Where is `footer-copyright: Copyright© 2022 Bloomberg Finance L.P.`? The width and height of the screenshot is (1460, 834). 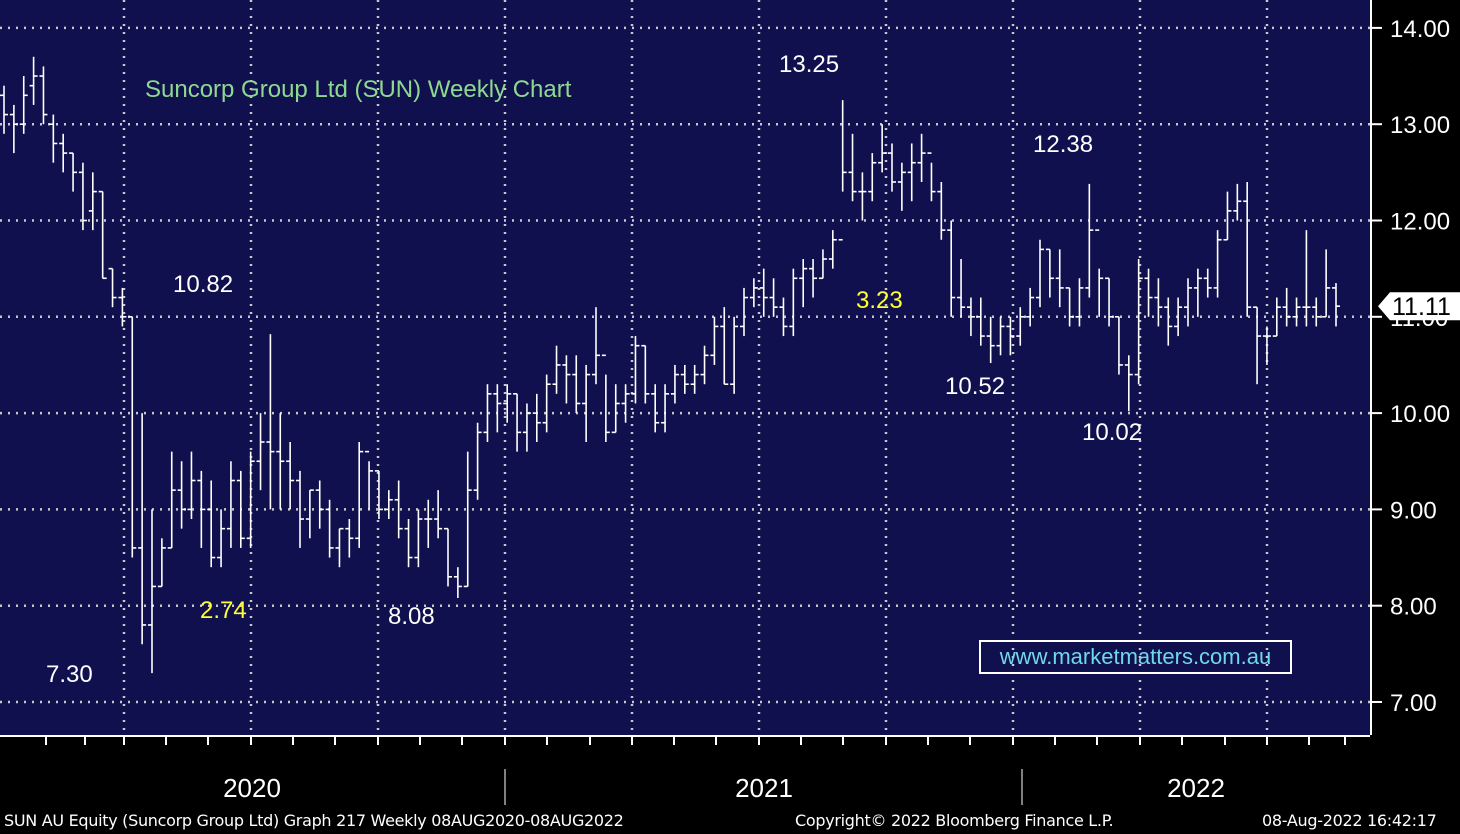 footer-copyright: Copyright© 2022 Bloomberg Finance L.P. is located at coordinates (954, 820).